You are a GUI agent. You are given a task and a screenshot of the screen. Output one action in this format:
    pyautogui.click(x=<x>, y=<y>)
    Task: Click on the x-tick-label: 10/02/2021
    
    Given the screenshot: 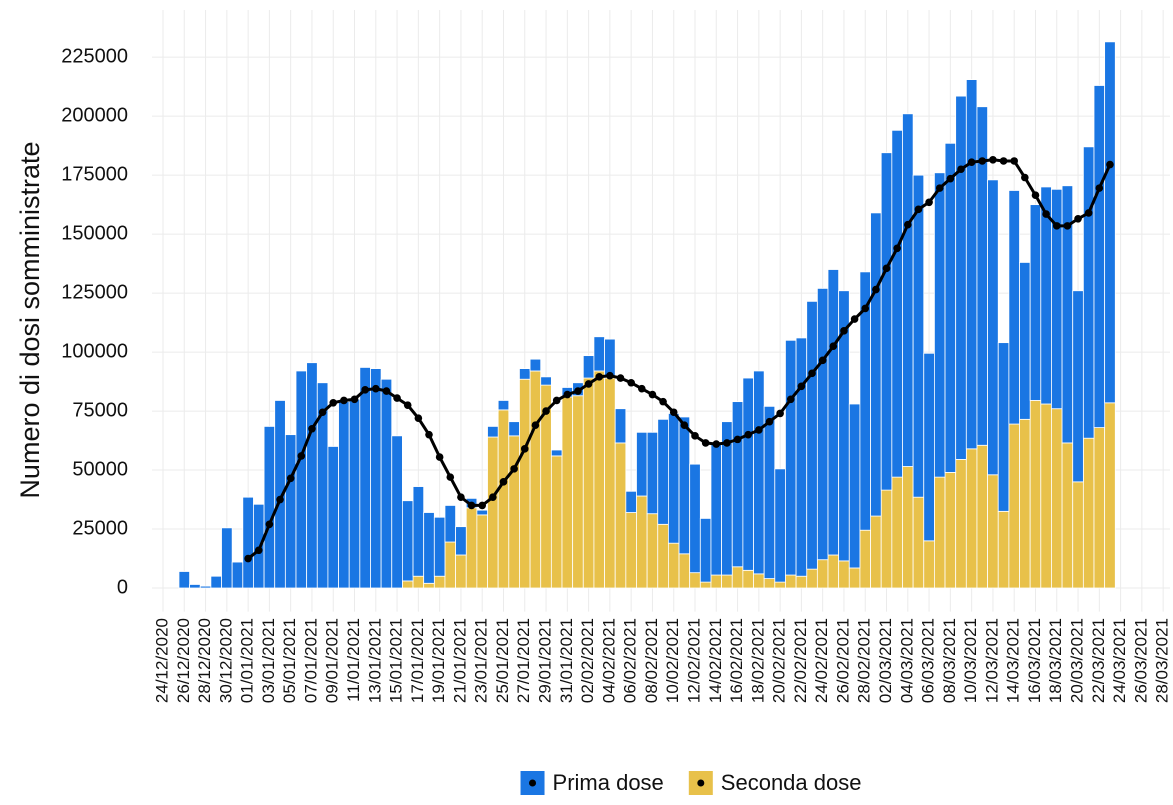 What is the action you would take?
    pyautogui.click(x=672, y=660)
    